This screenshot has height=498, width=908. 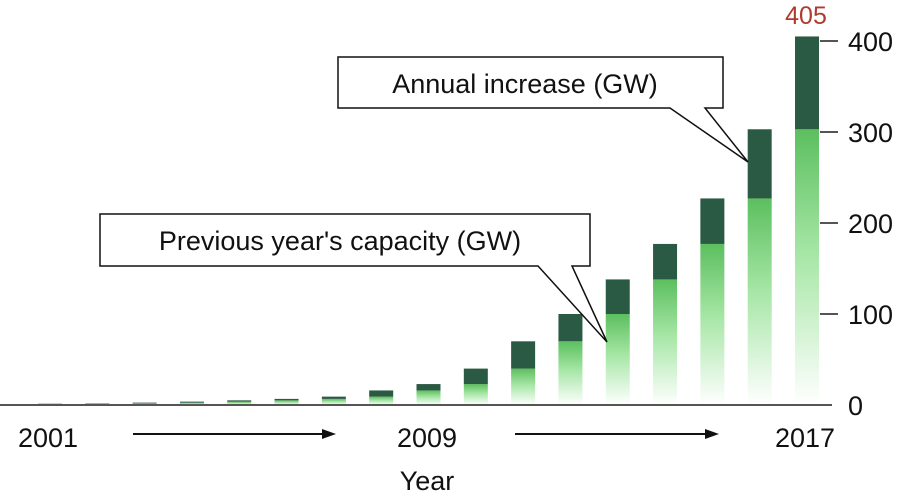 What do you see at coordinates (523, 387) in the screenshot?
I see `bar-previous-capacity-2011` at bounding box center [523, 387].